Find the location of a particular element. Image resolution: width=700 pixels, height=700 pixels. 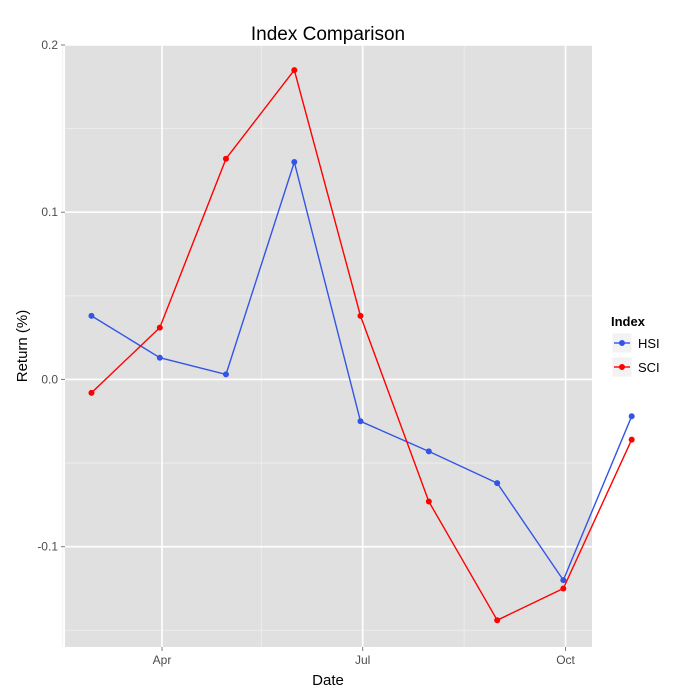

x-tick-label: Jul is located at coordinates (362, 660).